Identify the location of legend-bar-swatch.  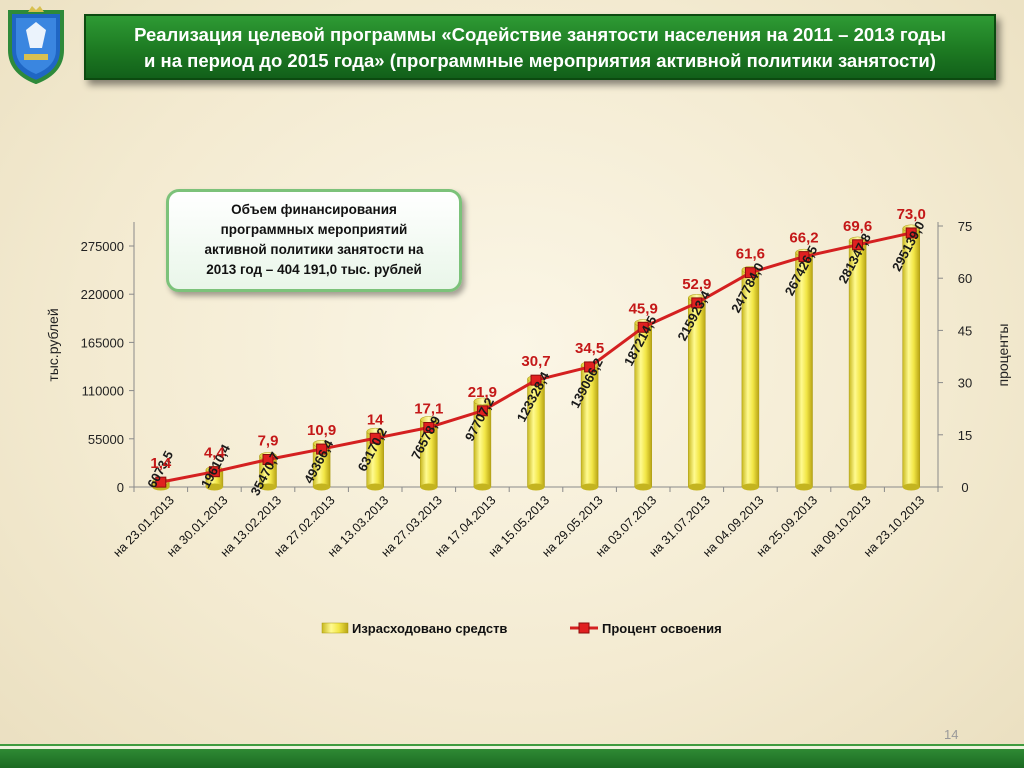
(335, 628).